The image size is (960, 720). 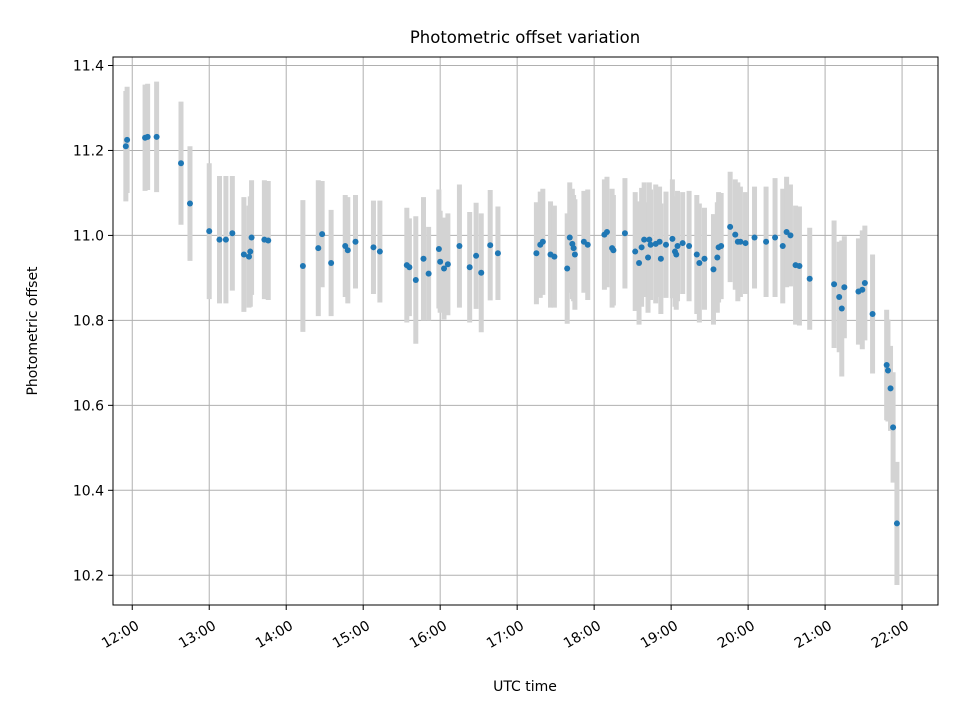 I want to click on y-tick-label: 10.2, so click(x=88, y=576).